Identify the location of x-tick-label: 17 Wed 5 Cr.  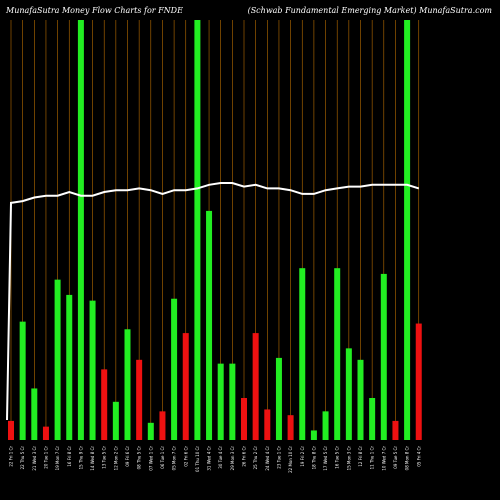
(325, 458).